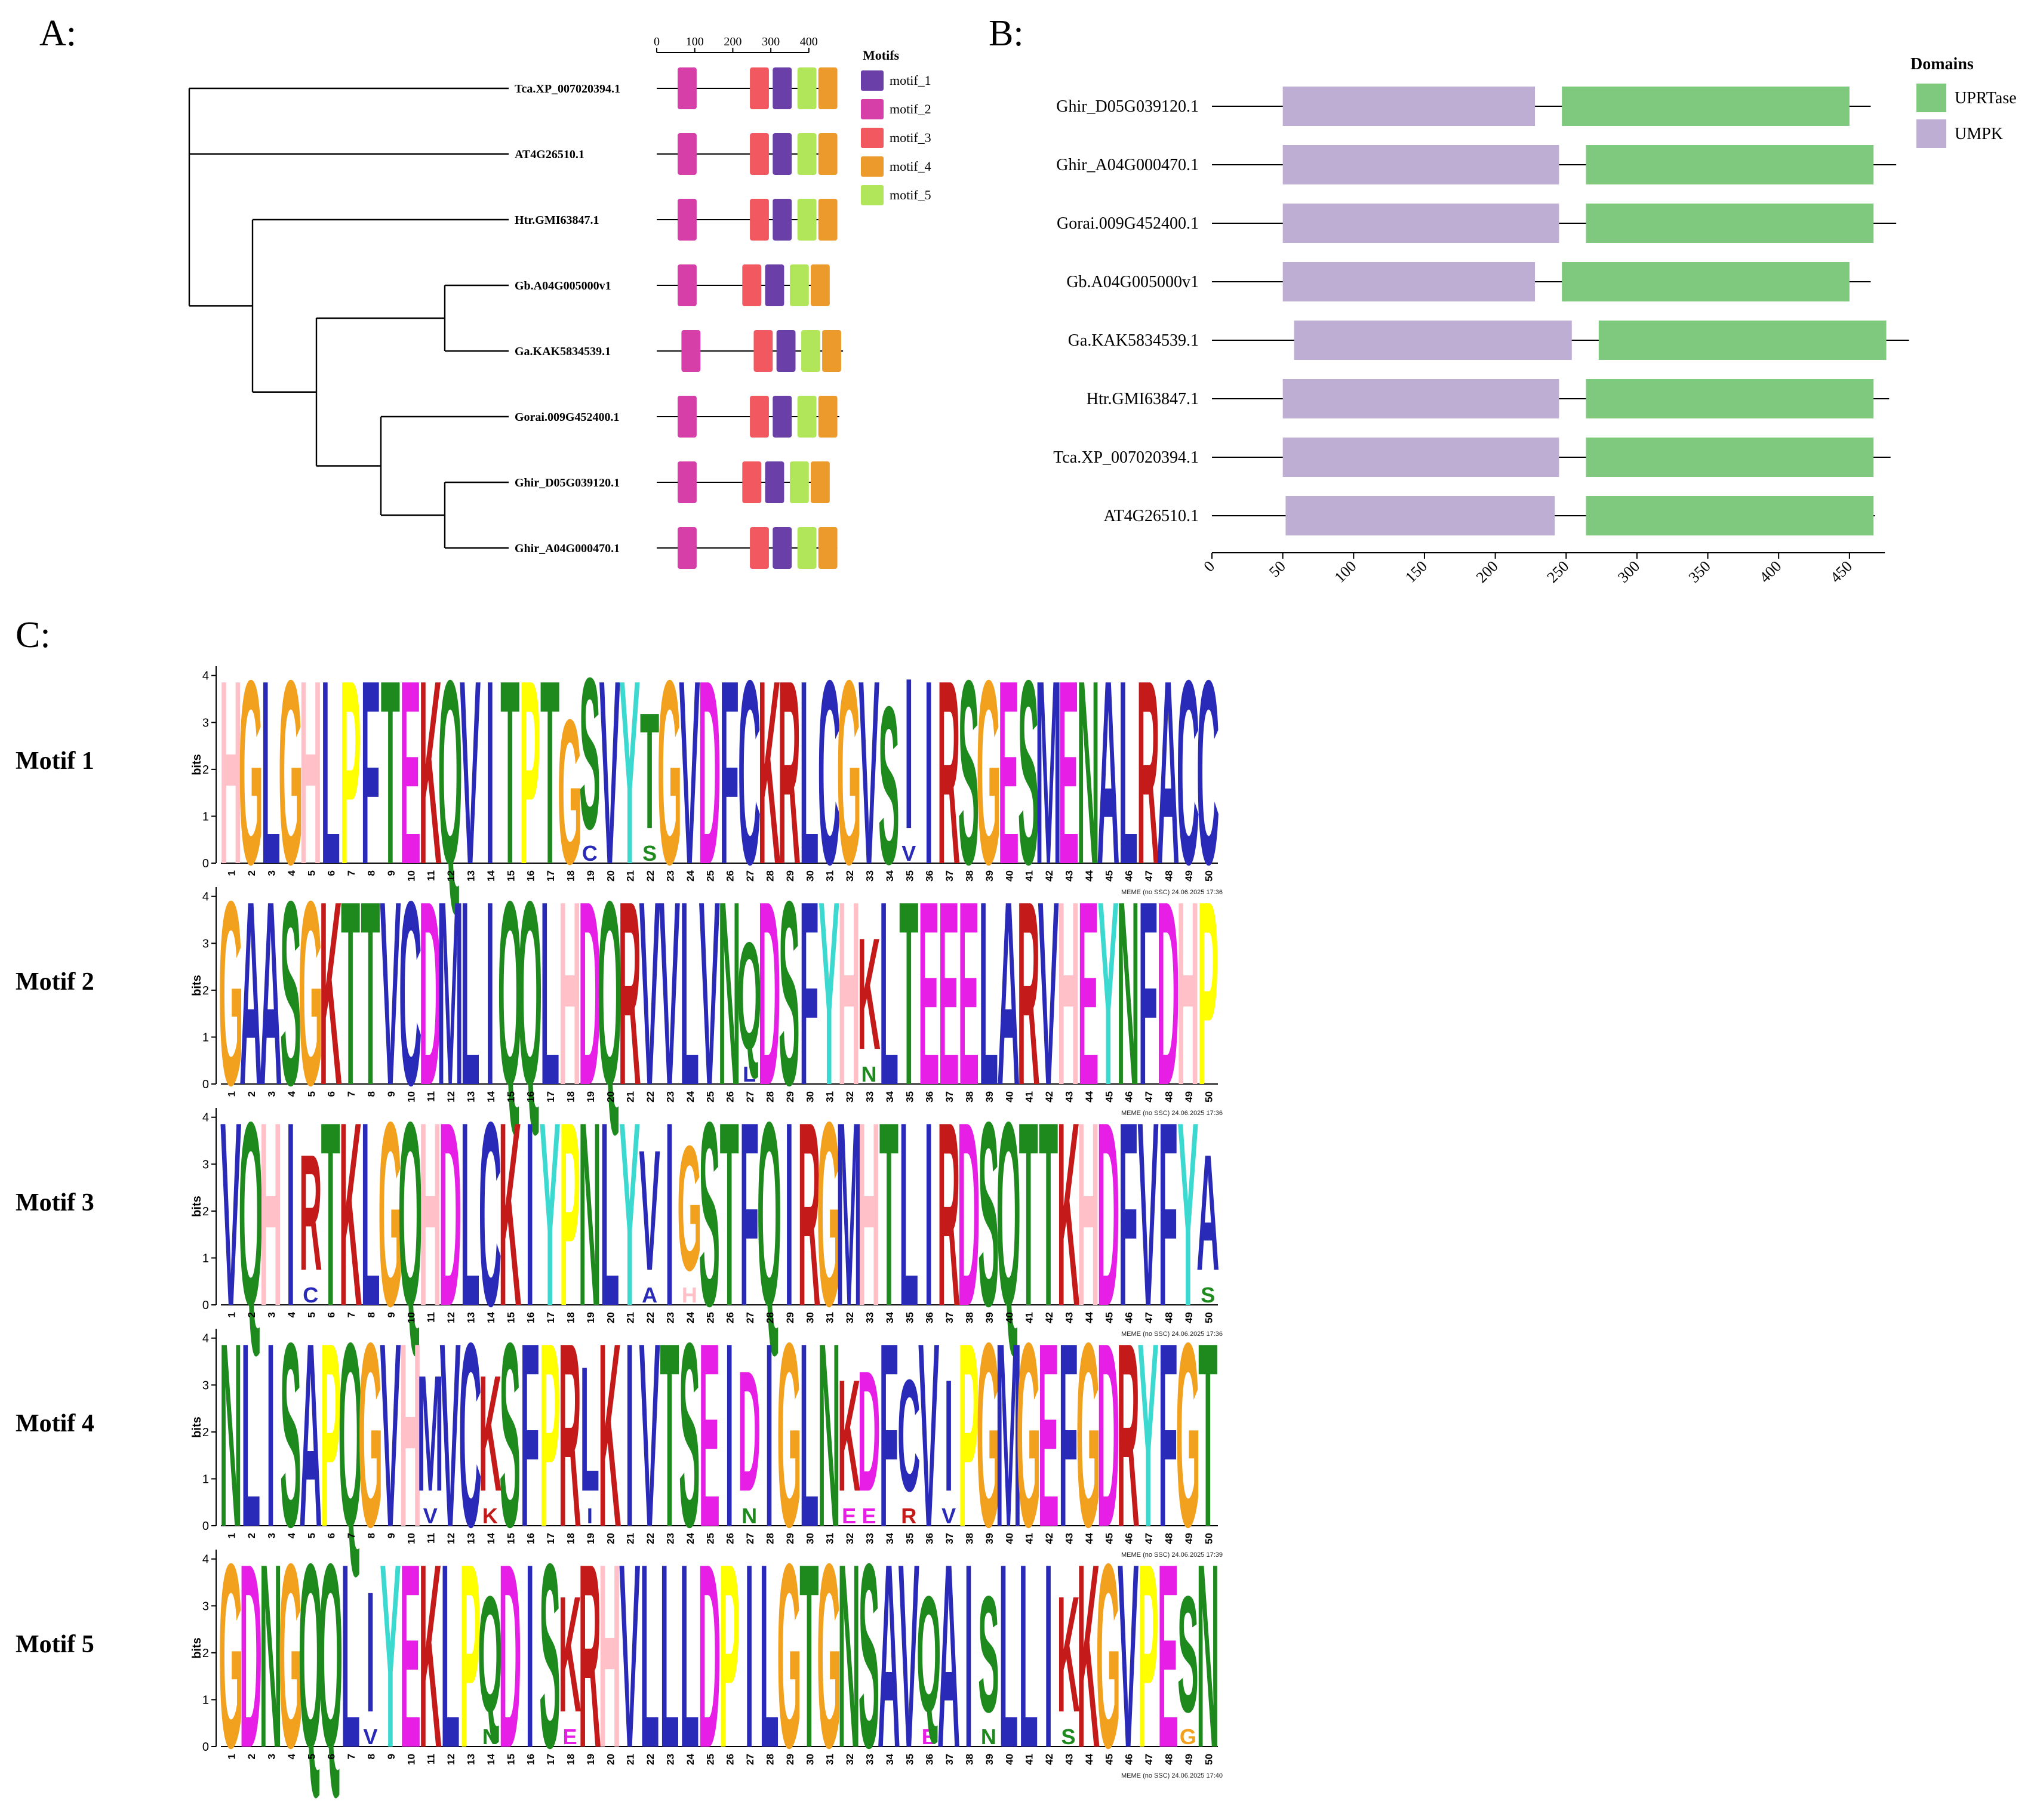 This screenshot has width=2040, height=1820. What do you see at coordinates (828, 154) in the screenshot?
I see `motif-4-block` at bounding box center [828, 154].